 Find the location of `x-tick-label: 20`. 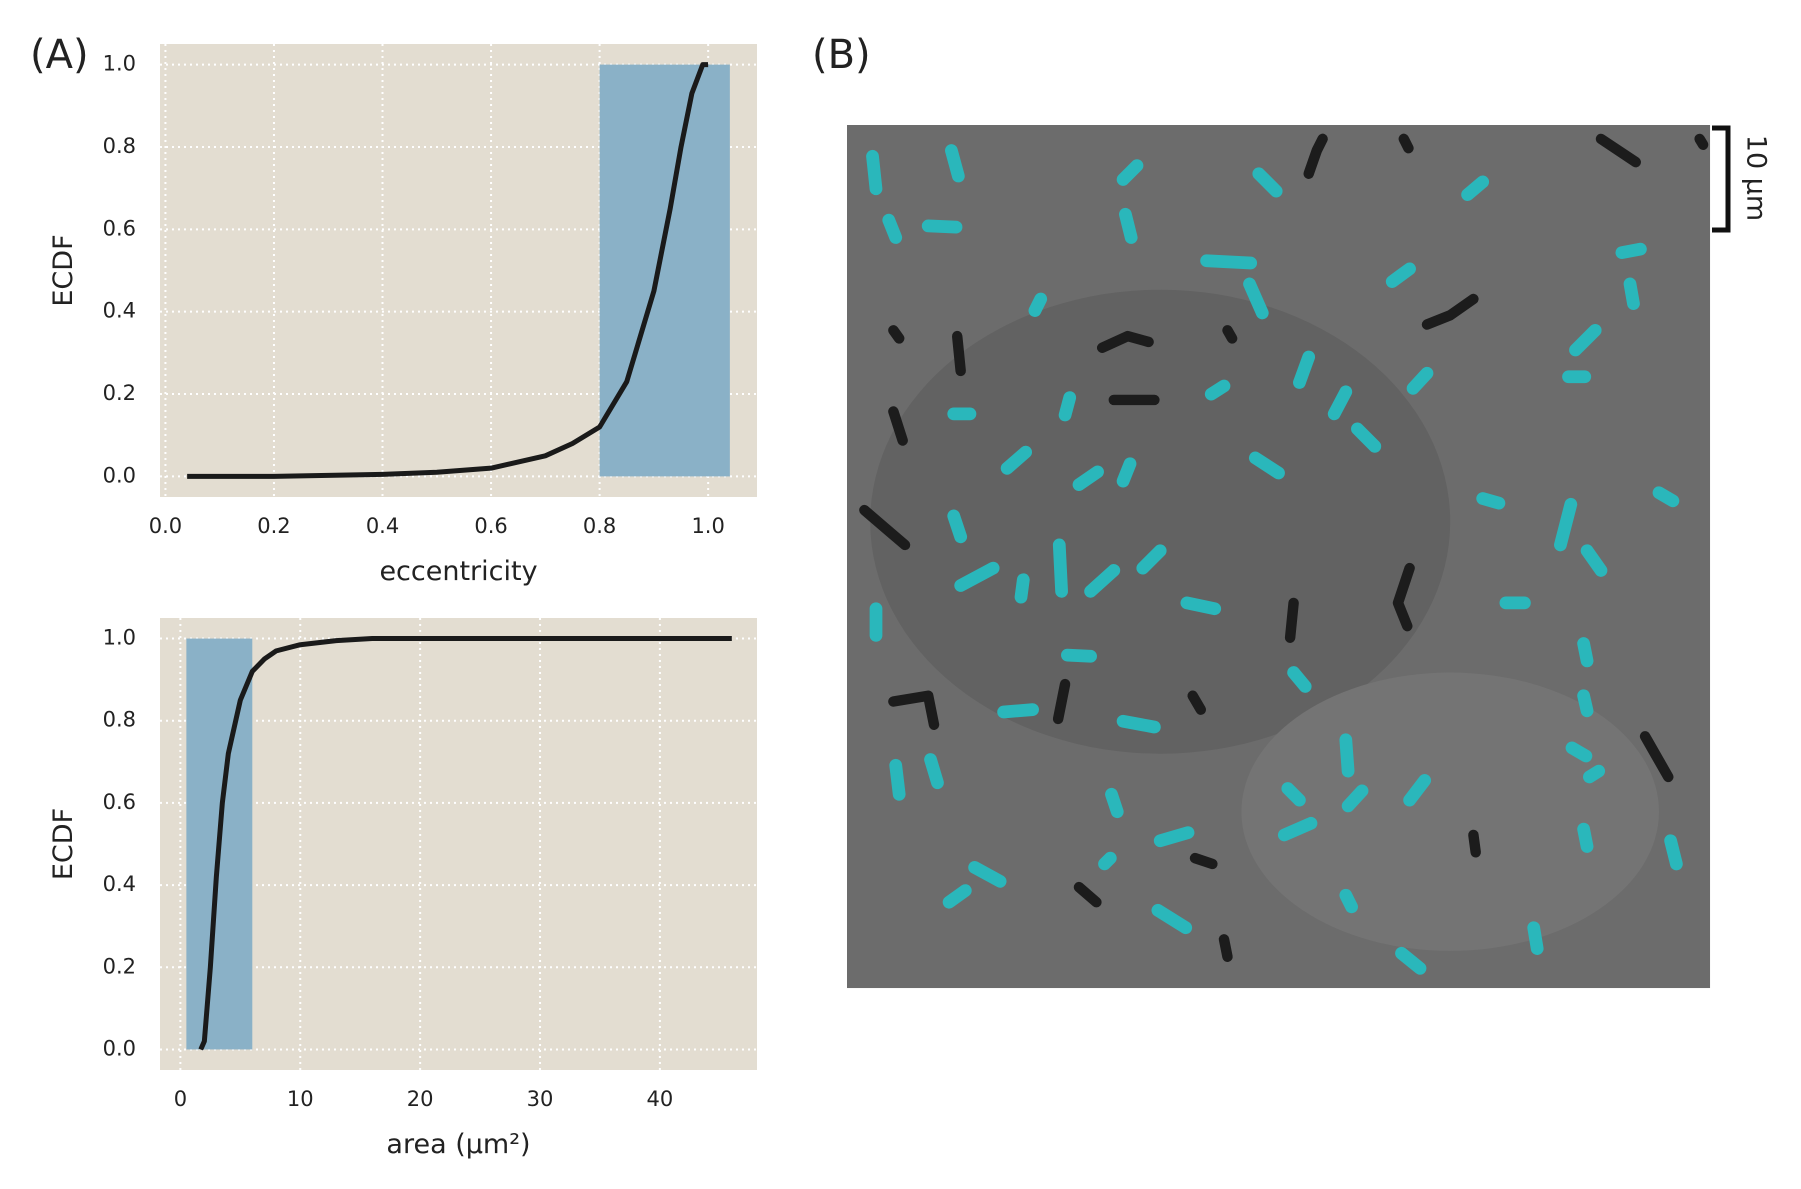

x-tick-label: 20 is located at coordinates (420, 1099).